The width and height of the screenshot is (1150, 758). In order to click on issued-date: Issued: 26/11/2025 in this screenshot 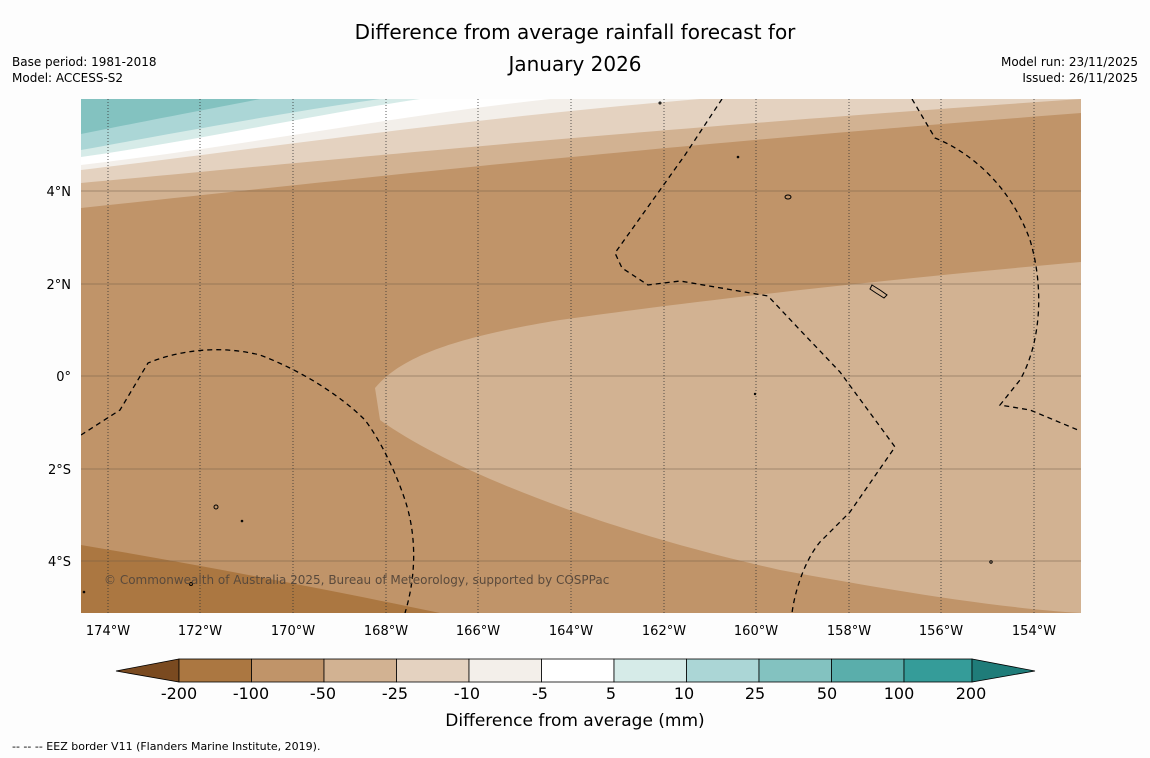, I will do `click(1080, 78)`.